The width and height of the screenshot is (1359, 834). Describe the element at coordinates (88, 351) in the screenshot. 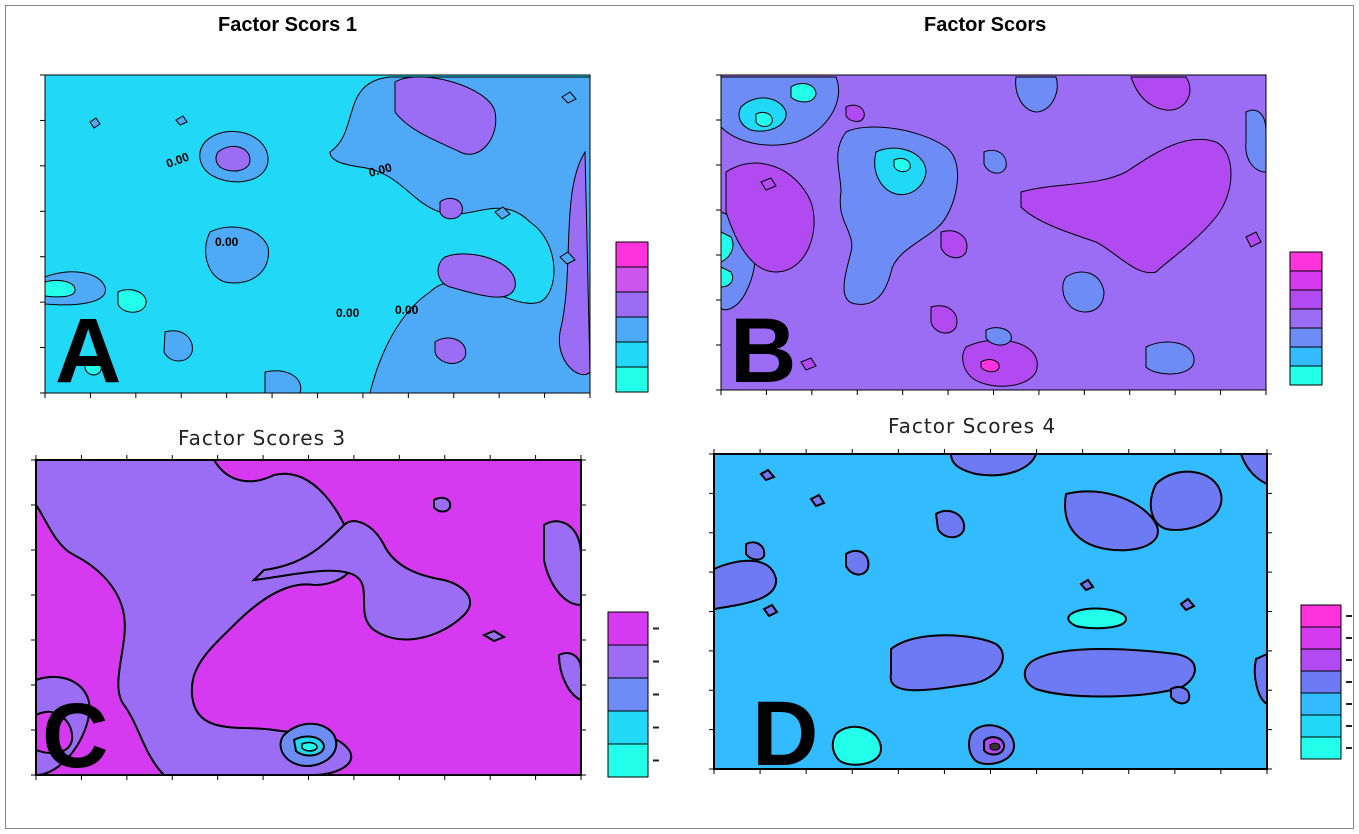

I see `panel-a-letter: A` at that location.